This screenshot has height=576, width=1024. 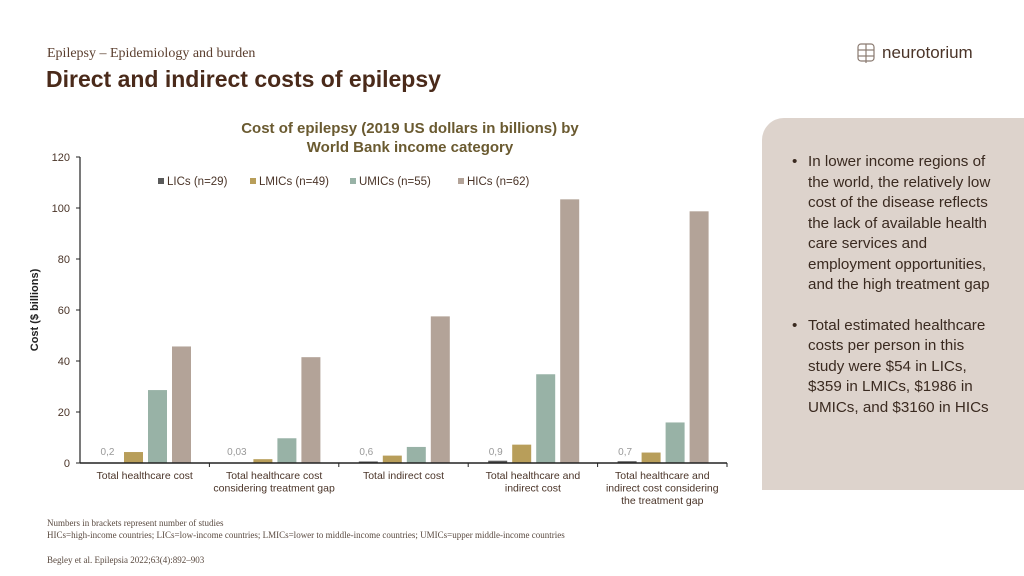 I want to click on y-tick-label: 120, so click(x=61, y=158).